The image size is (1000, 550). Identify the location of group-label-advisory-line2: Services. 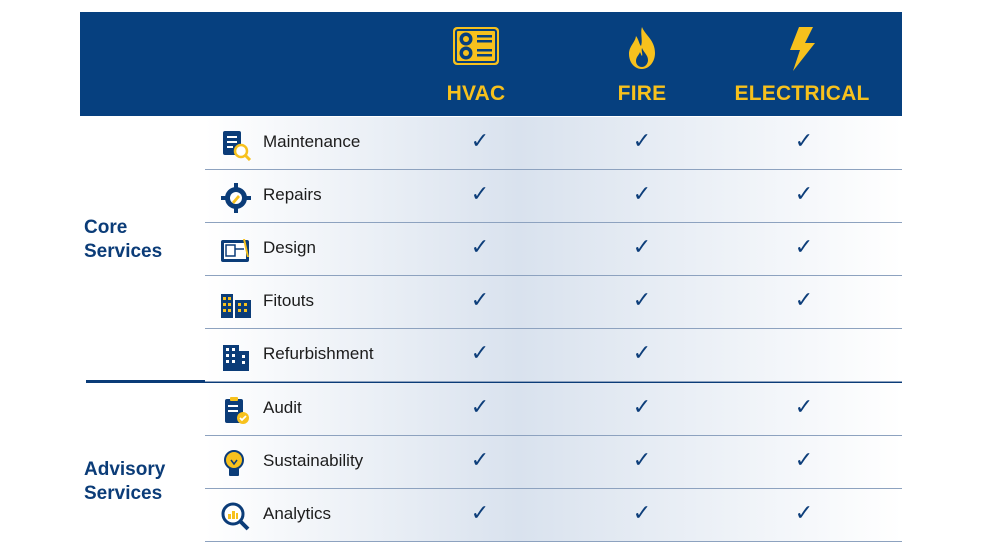
(123, 493).